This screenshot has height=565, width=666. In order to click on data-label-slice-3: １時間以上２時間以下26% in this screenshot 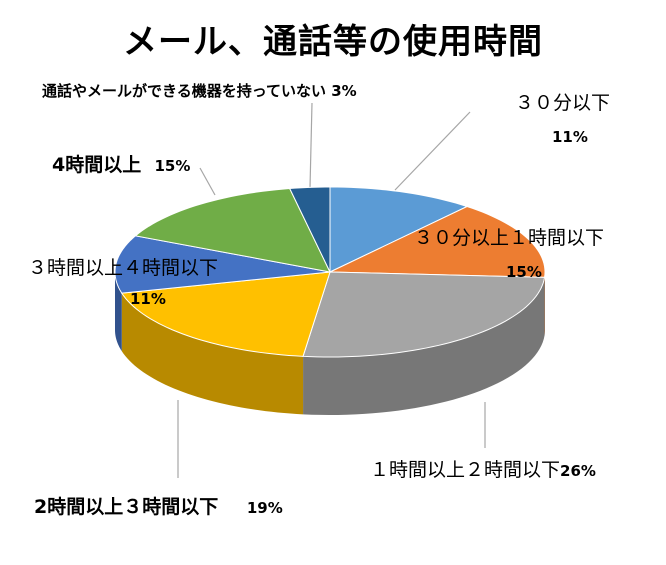, I will do `click(483, 468)`.